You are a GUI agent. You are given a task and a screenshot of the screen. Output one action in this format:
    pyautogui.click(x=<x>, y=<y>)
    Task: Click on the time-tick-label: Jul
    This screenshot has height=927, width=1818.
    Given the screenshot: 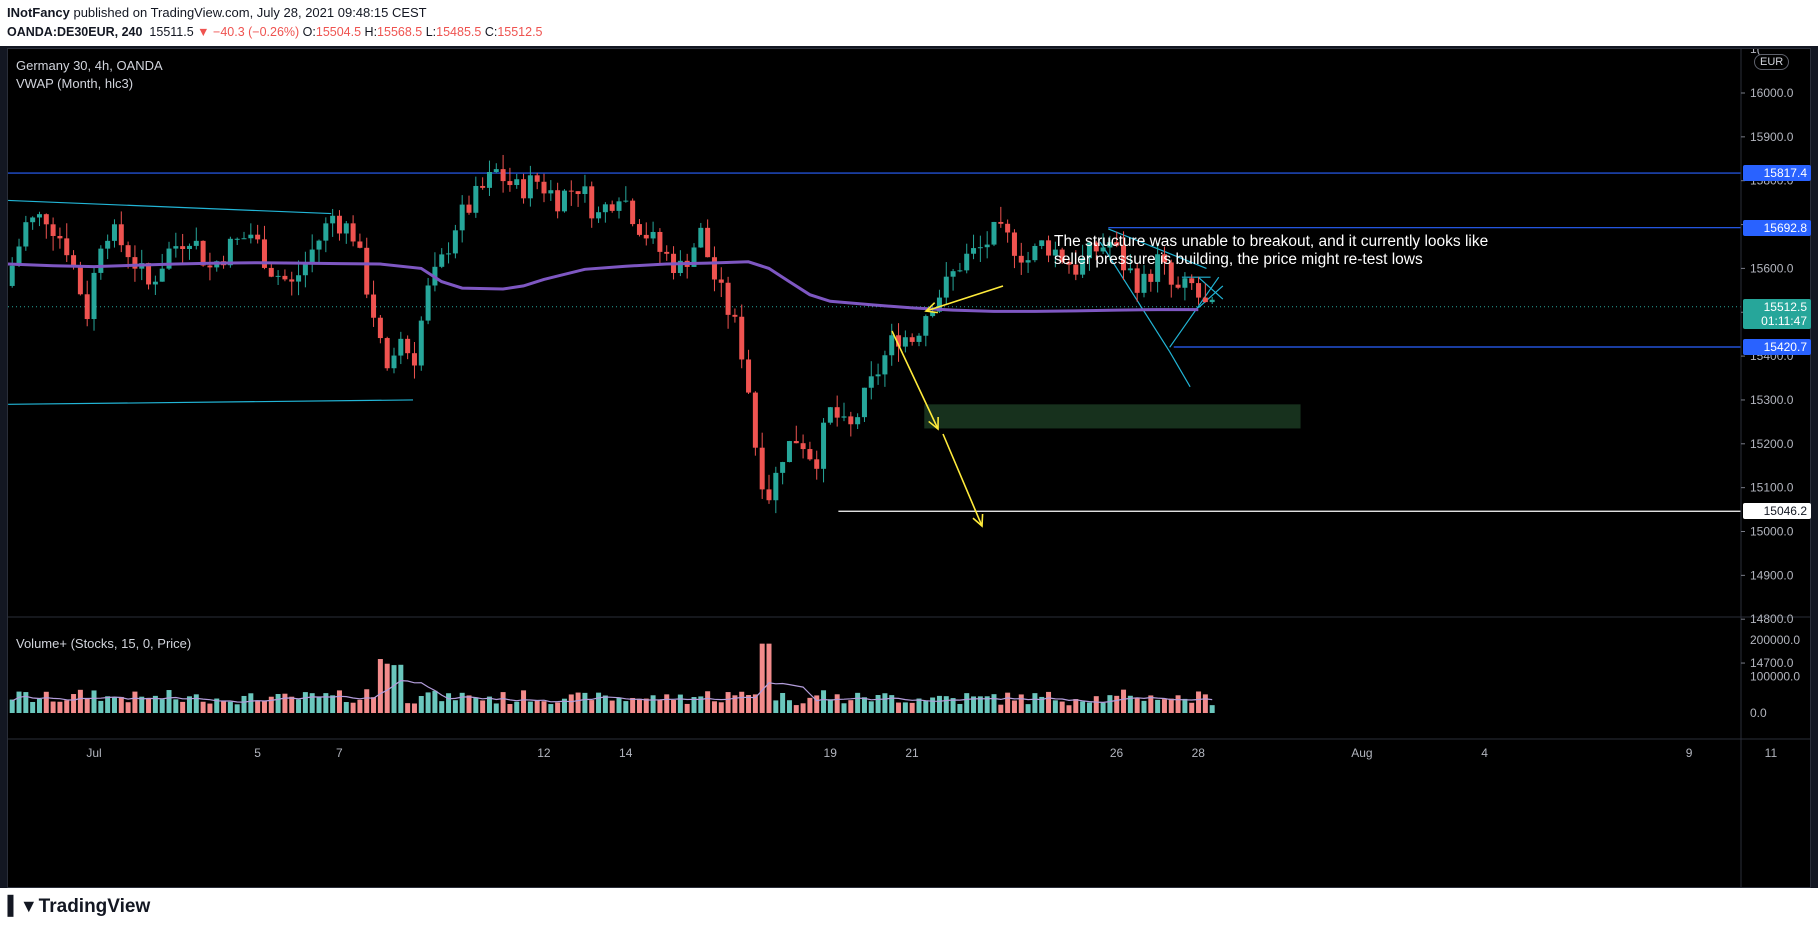 What is the action you would take?
    pyautogui.click(x=93, y=753)
    